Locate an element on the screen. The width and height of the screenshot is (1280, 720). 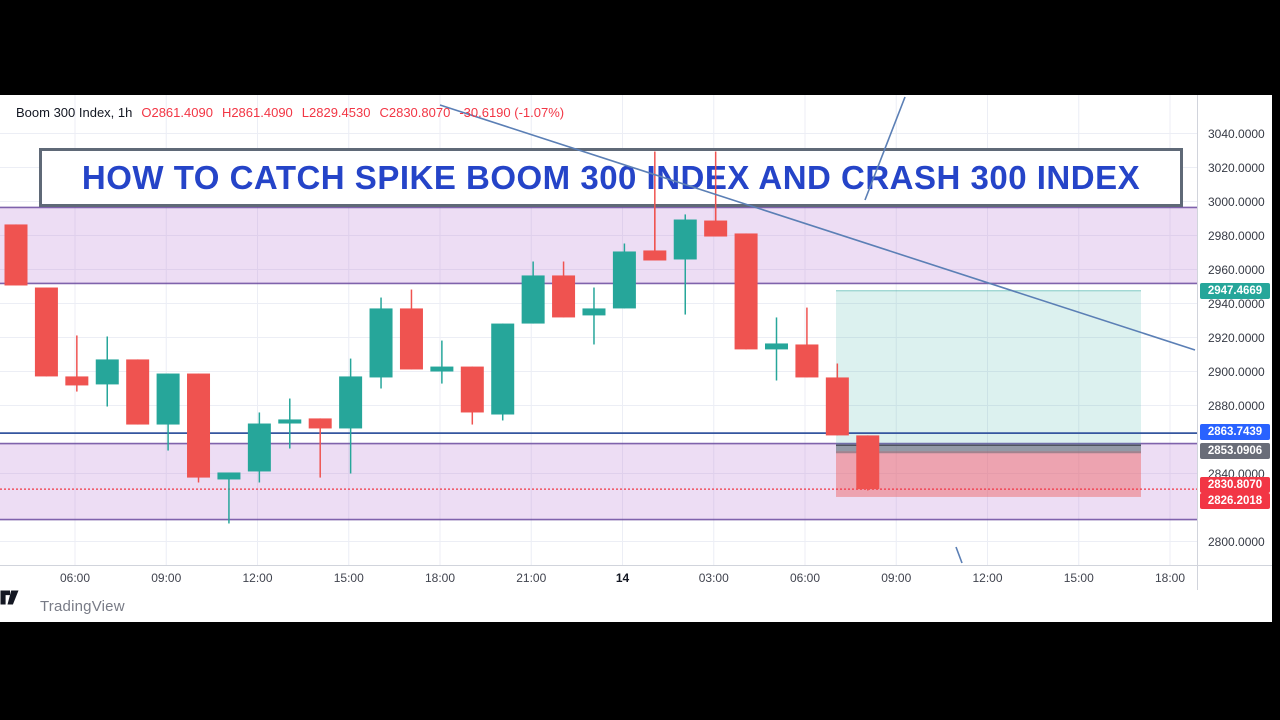
price-tick-label: 2900.0000 is located at coordinates (1236, 371).